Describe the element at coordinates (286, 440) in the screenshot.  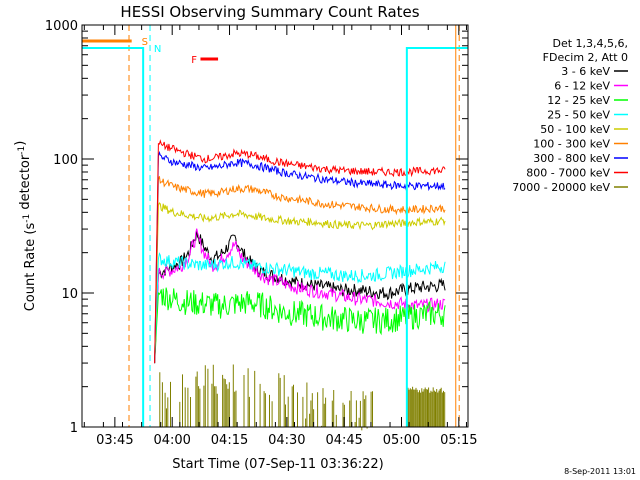
I see `x-tick-label: 04:30` at that location.